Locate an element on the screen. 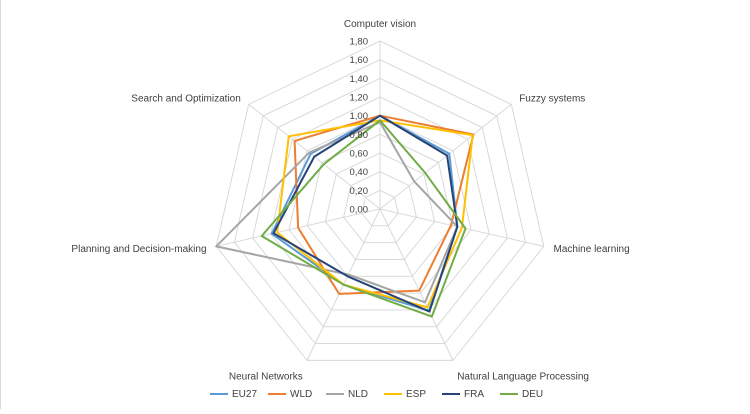 Image resolution: width=750 pixels, height=414 pixels. legend-label-eu27: EU27 is located at coordinates (244, 394).